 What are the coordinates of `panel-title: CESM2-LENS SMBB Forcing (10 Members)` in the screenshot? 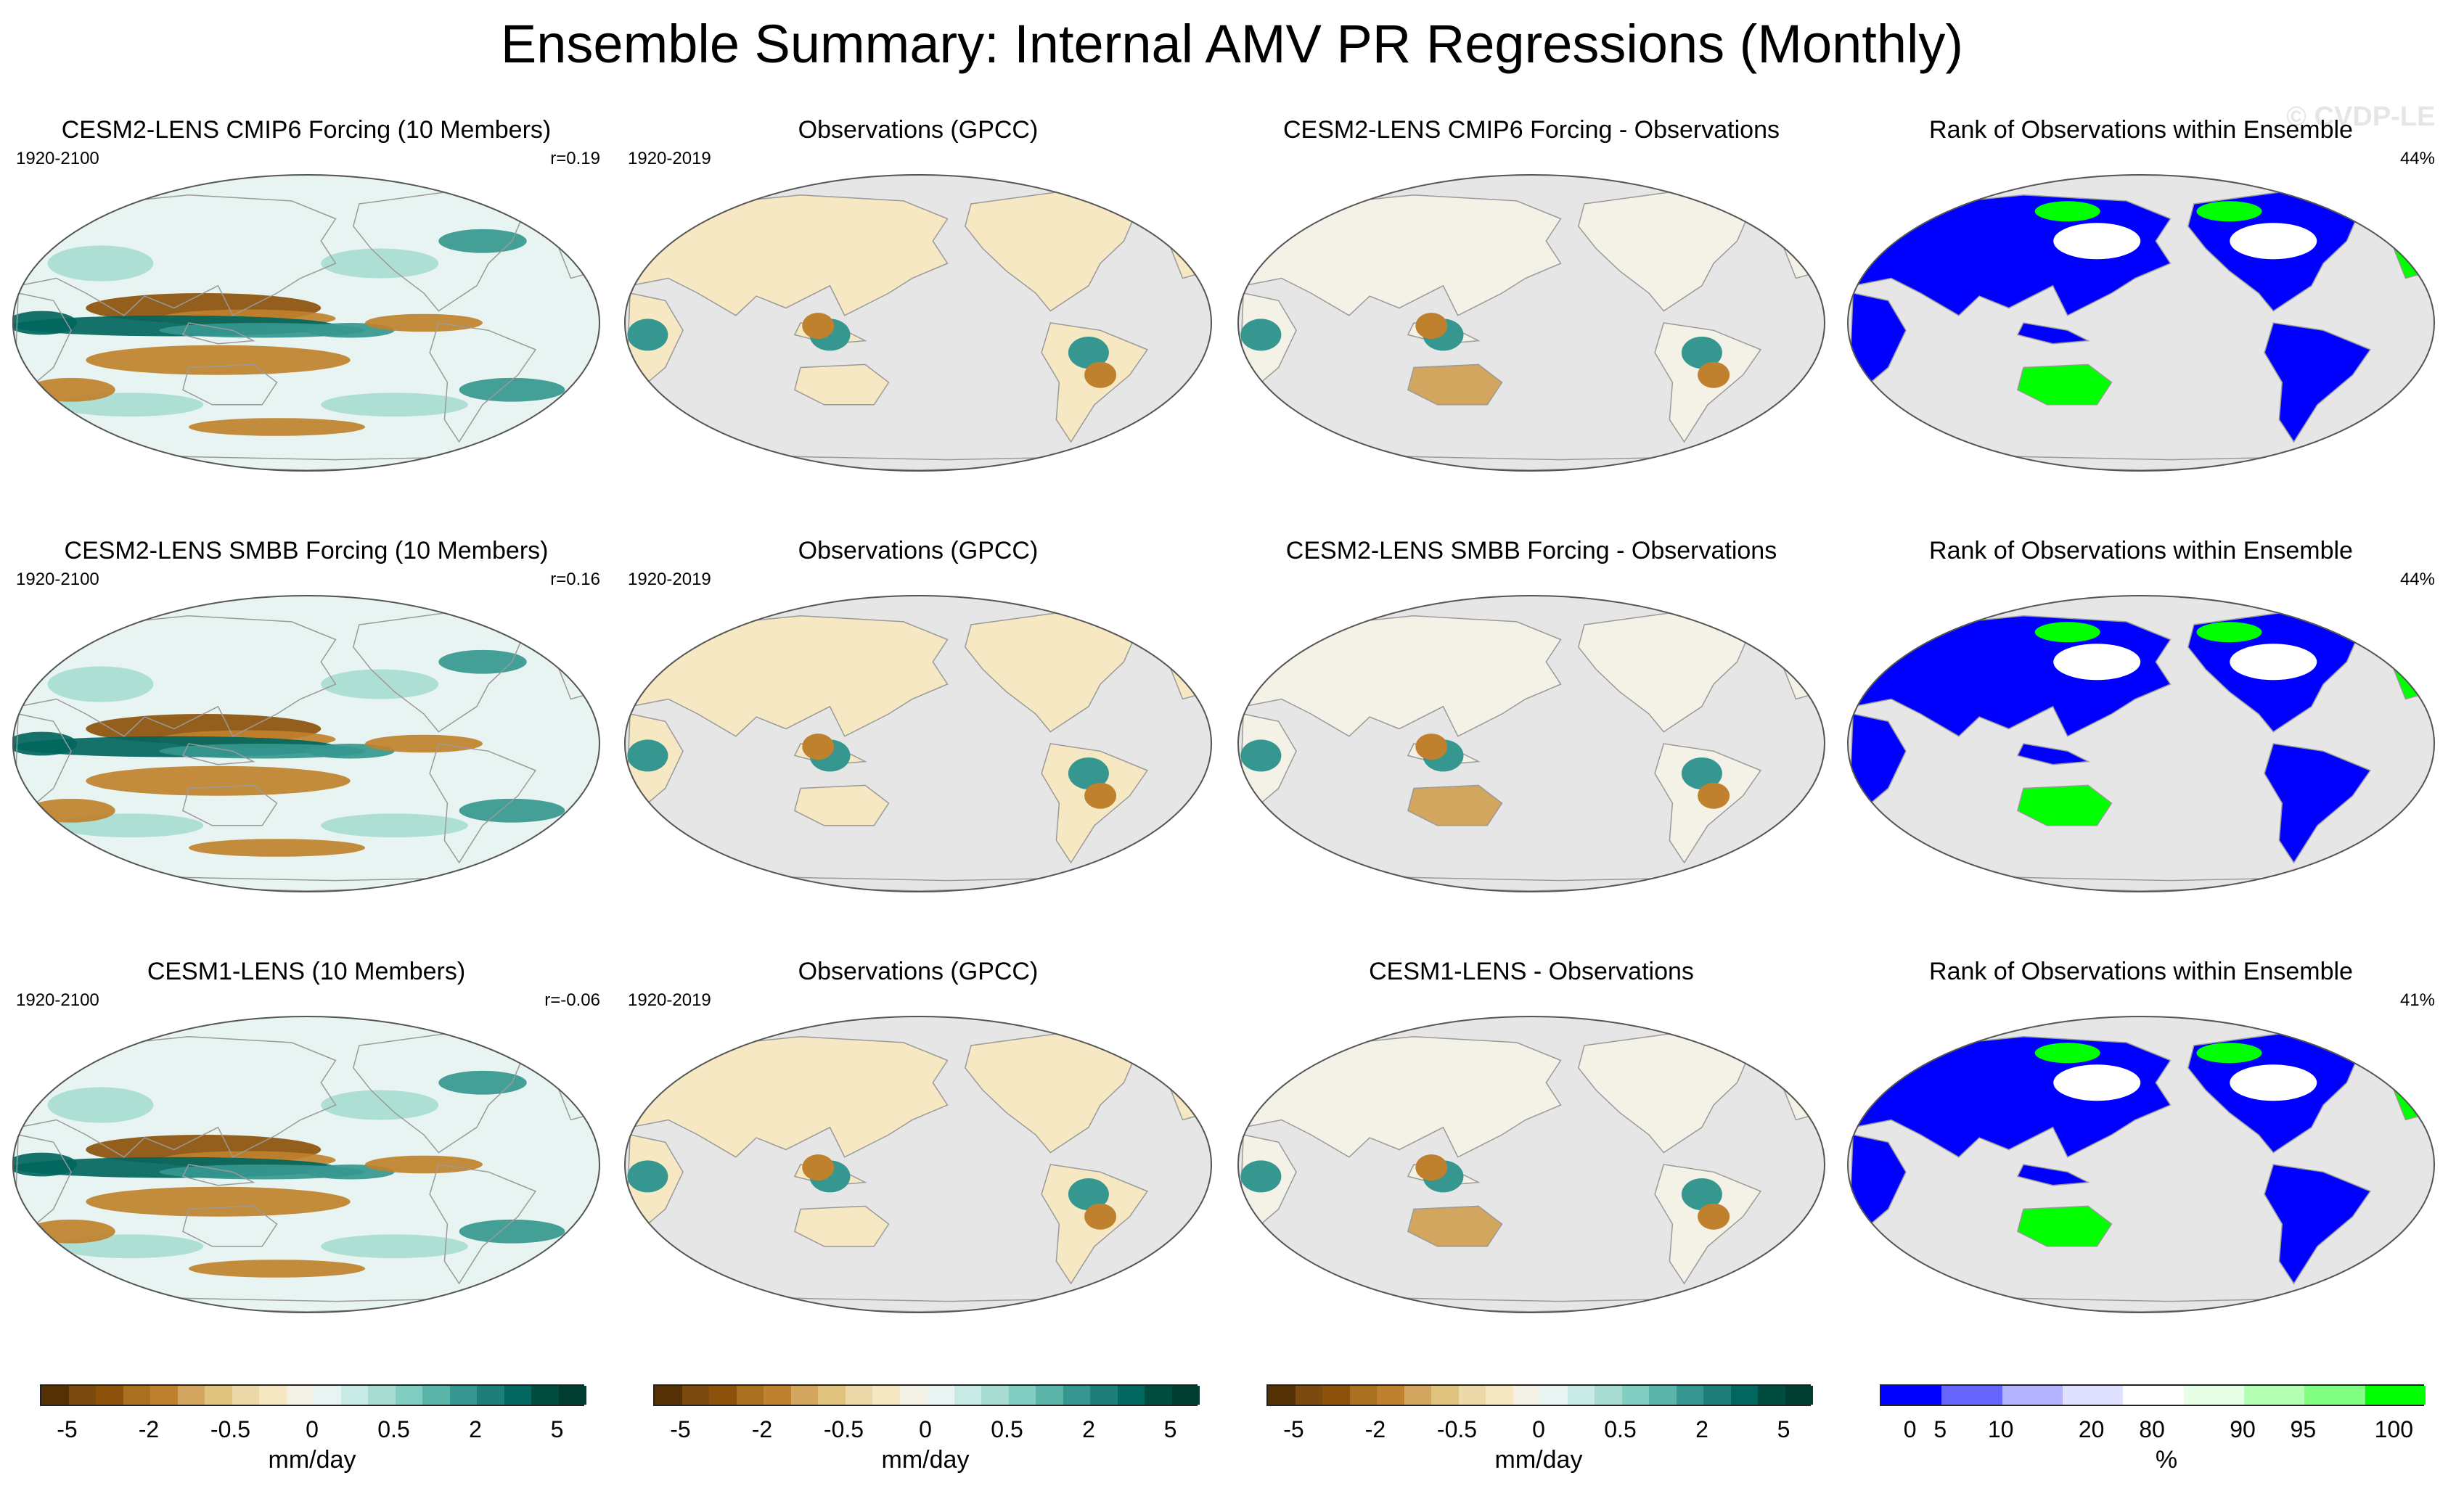 It's located at (306, 550).